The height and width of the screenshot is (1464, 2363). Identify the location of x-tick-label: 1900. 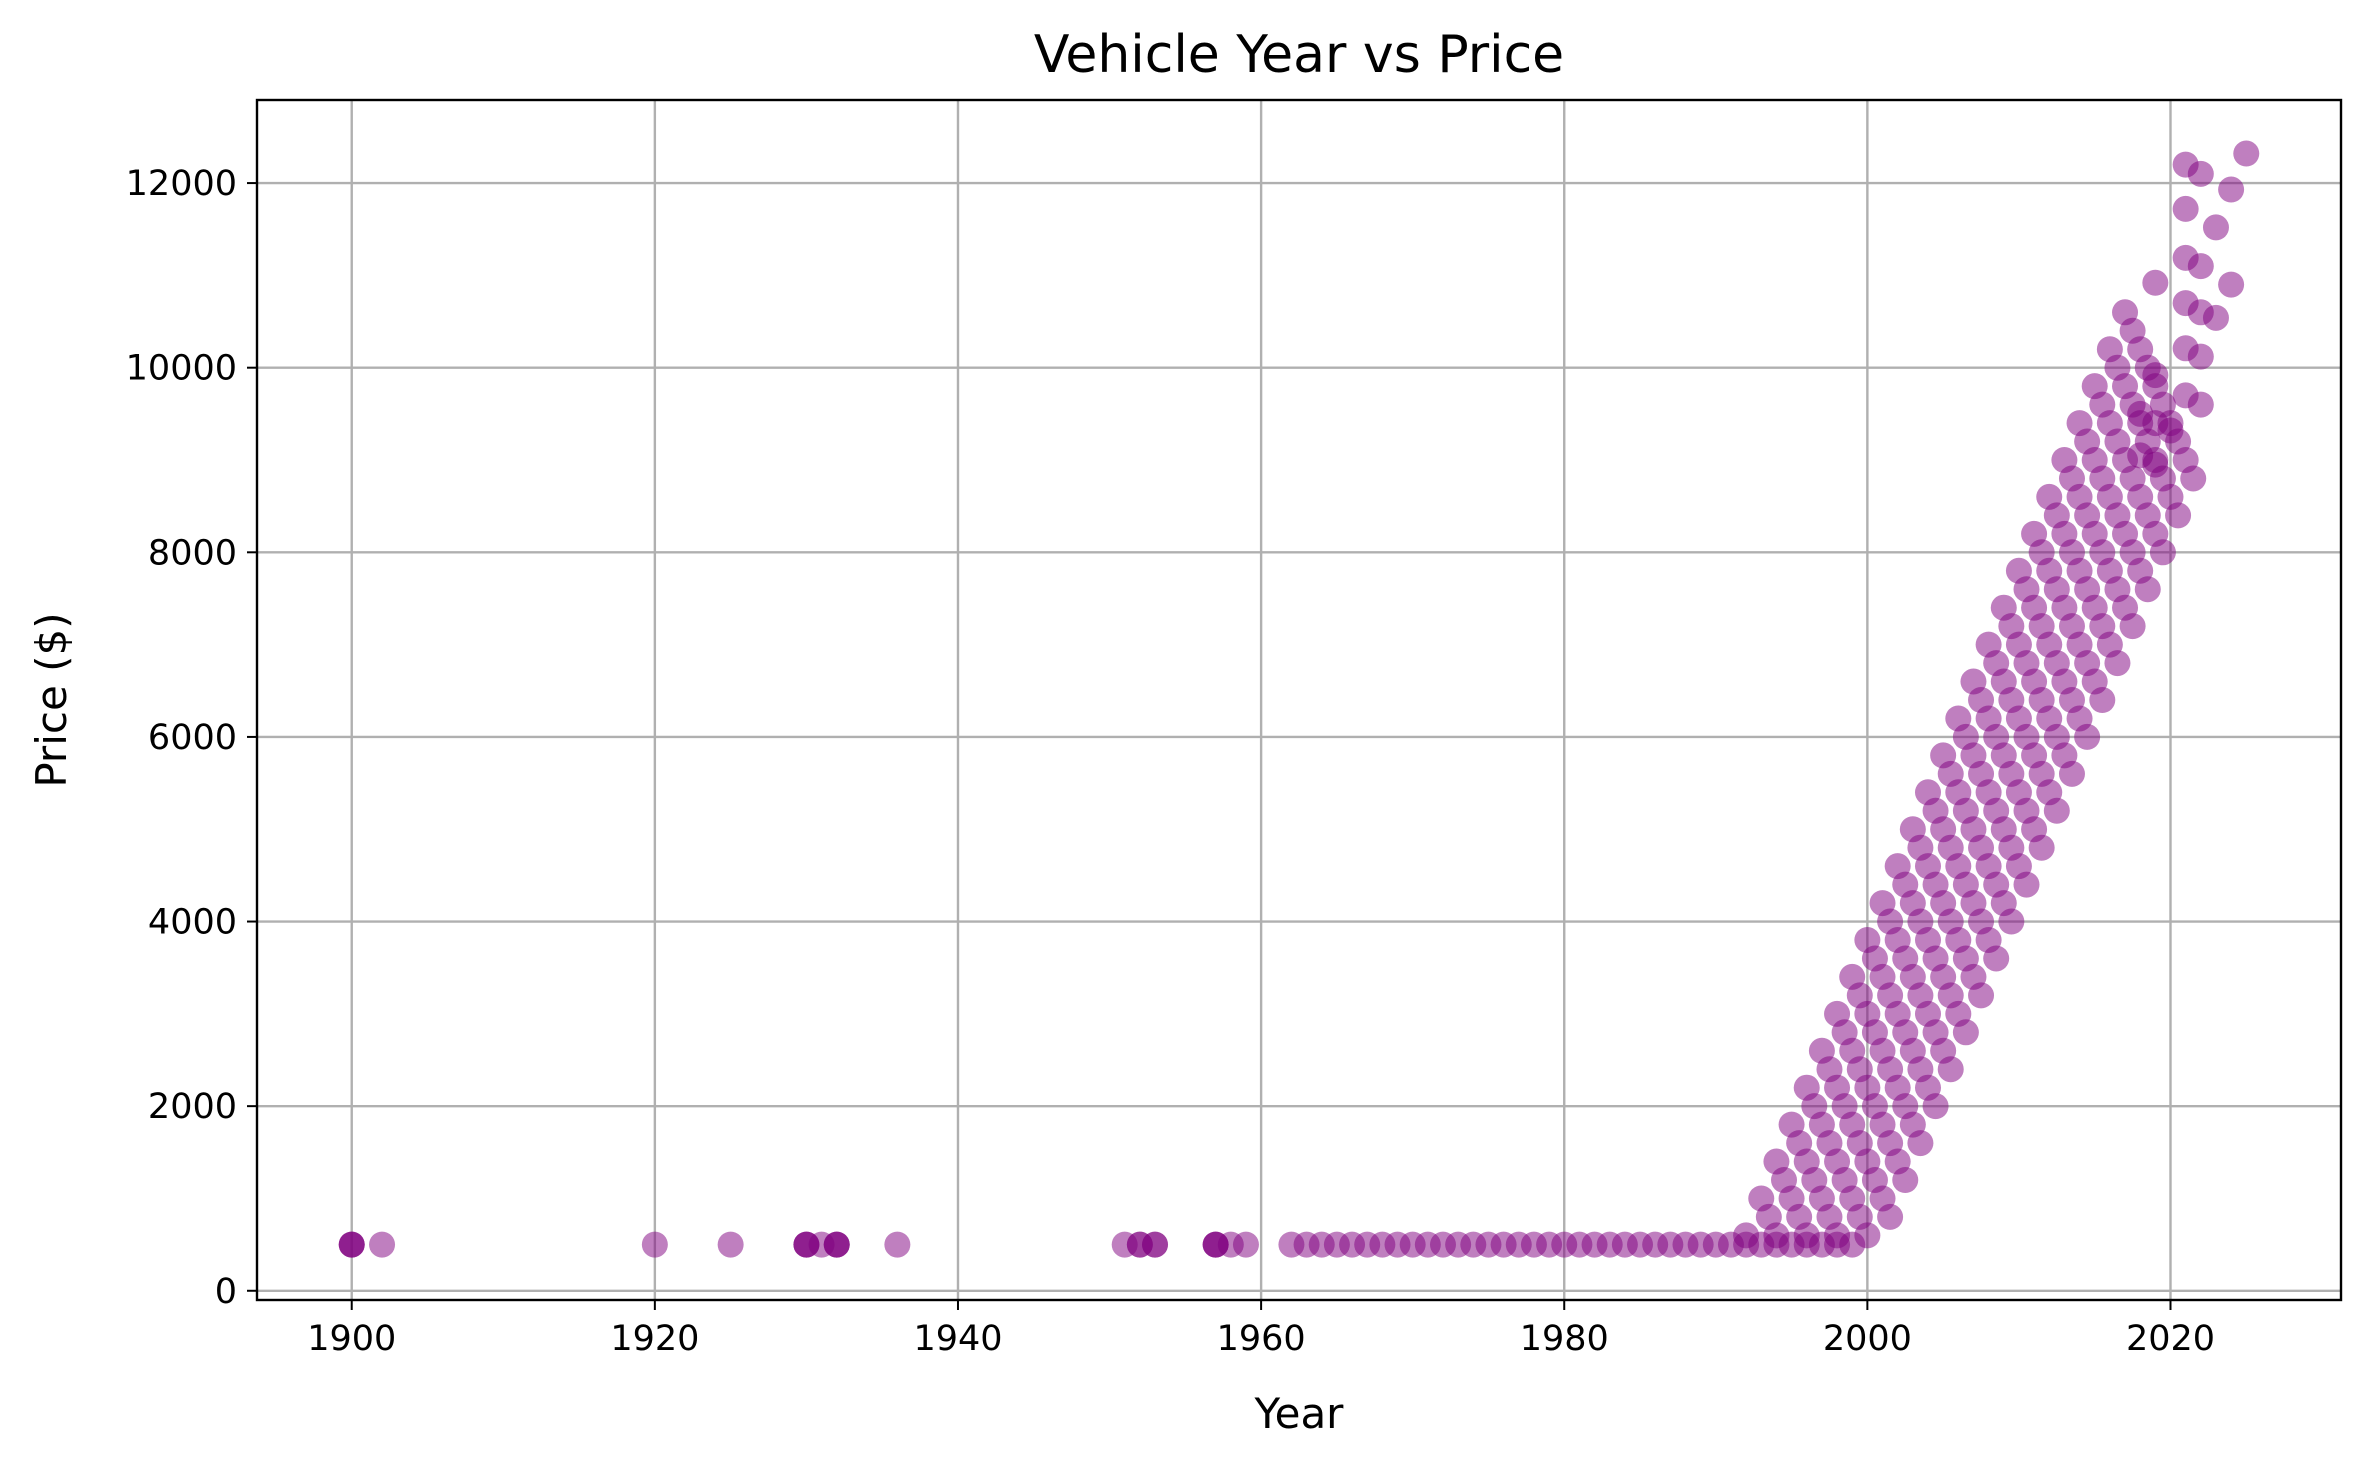
(351, 1339).